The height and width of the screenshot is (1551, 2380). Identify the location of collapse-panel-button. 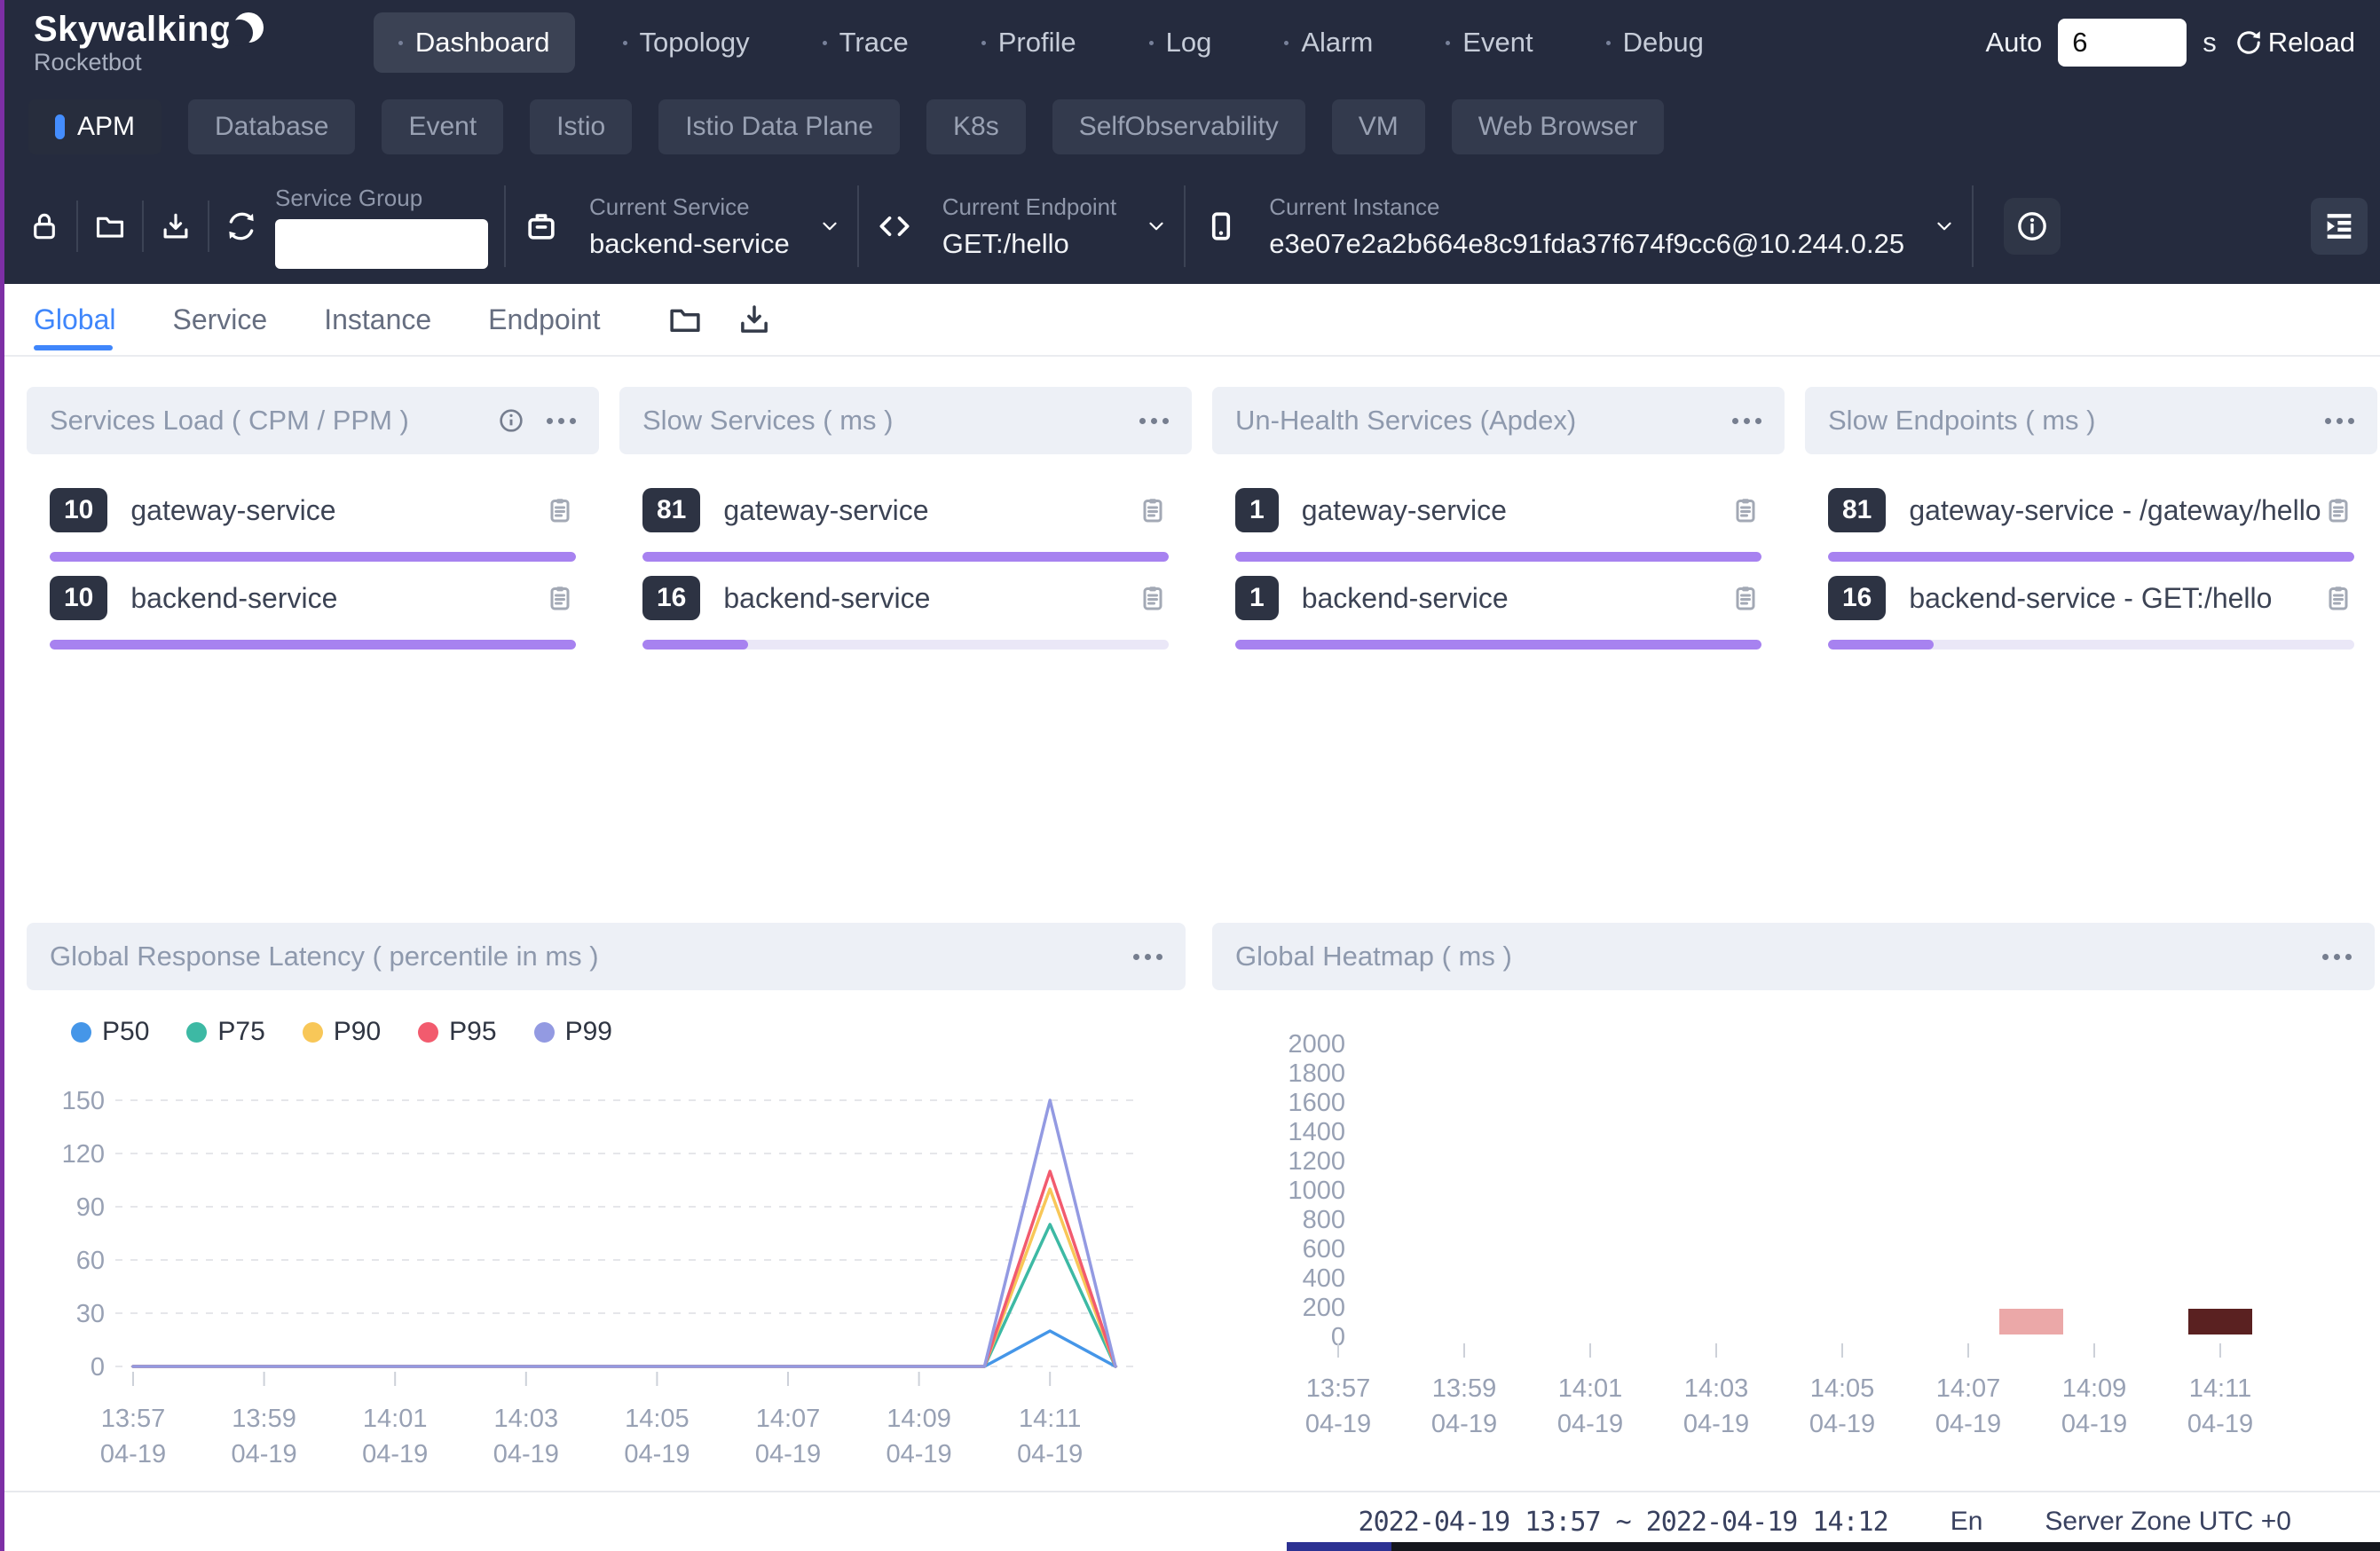
(2339, 226).